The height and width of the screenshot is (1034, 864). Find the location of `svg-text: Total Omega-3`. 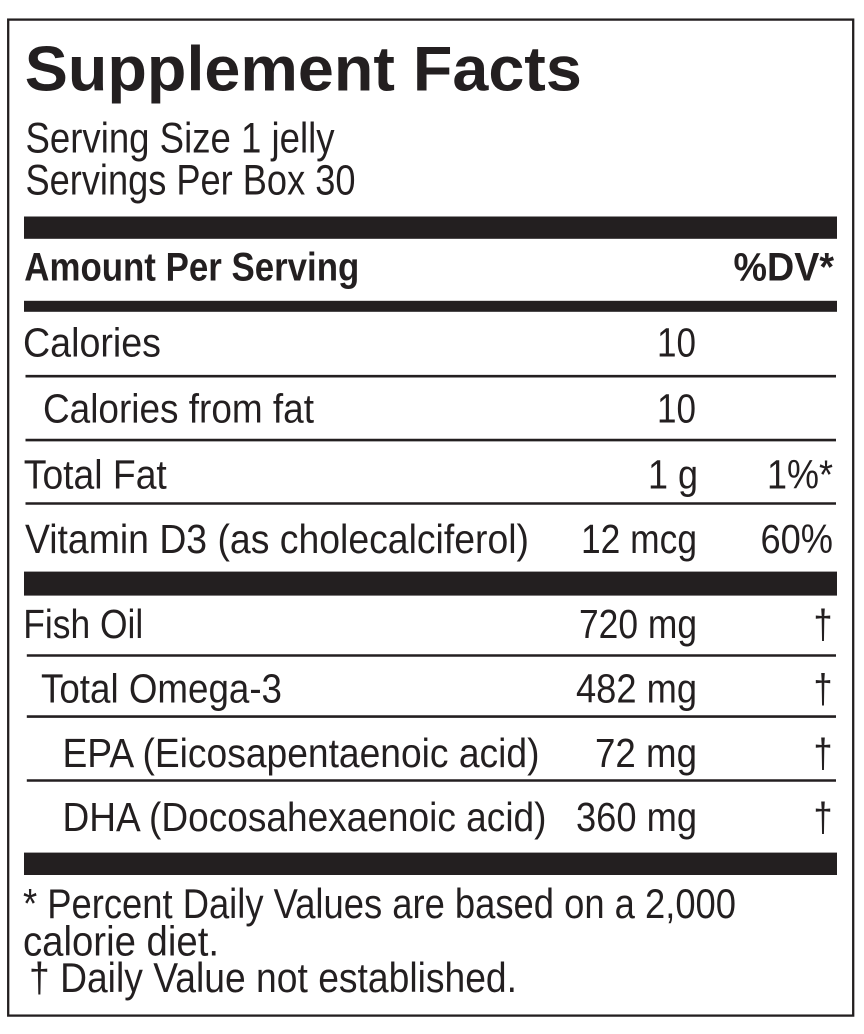

svg-text: Total Omega-3 is located at coordinates (161, 688).